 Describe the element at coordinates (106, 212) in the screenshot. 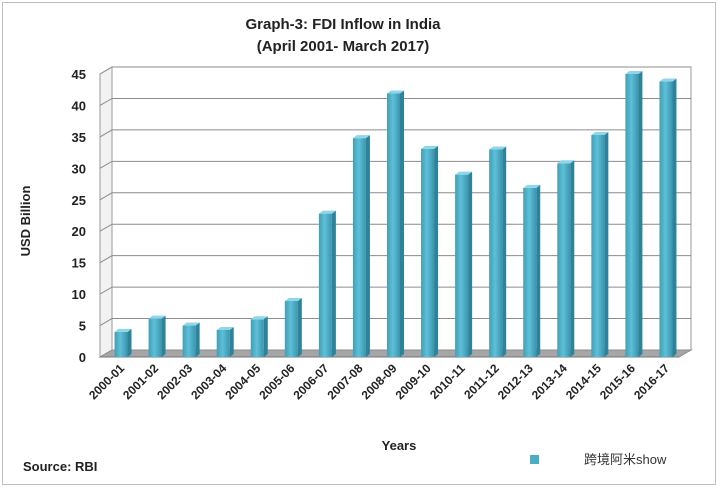

I see `plot-side-wall` at that location.